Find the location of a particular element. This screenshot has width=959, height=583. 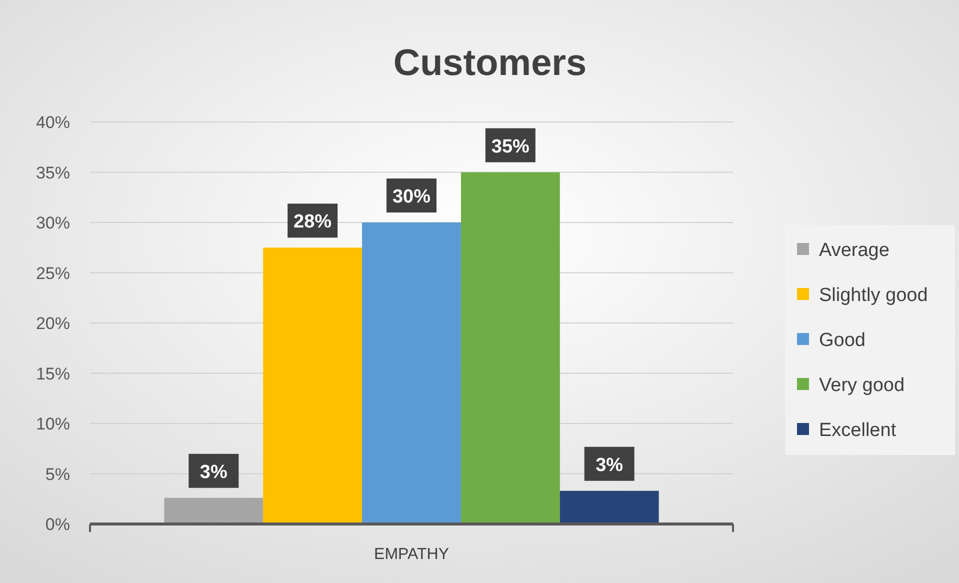

y-tick-label: 10% is located at coordinates (53, 424).